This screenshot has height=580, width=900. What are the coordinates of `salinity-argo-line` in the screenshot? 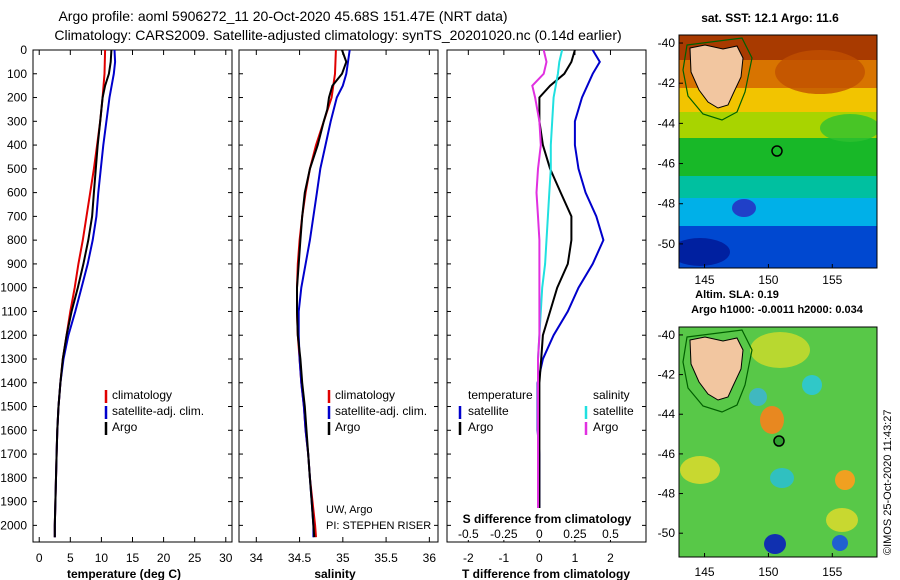 It's located at (322, 294).